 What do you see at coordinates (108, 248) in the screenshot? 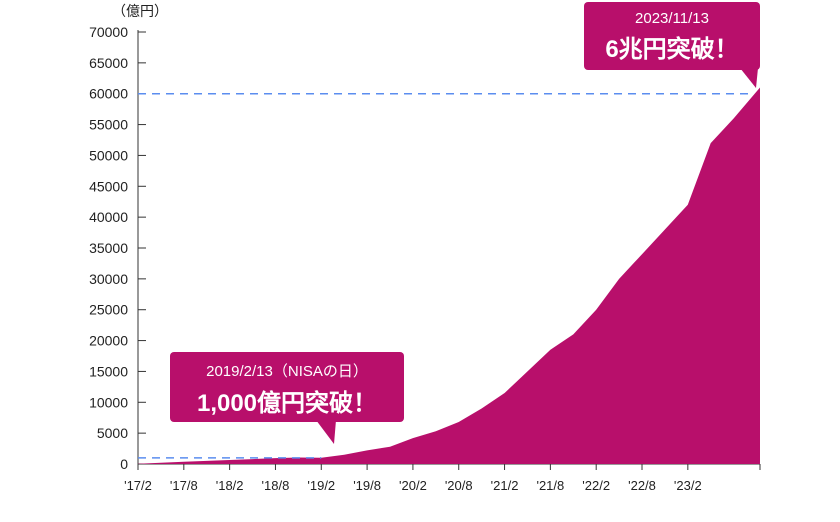
I see `y-tick-label: 35000` at bounding box center [108, 248].